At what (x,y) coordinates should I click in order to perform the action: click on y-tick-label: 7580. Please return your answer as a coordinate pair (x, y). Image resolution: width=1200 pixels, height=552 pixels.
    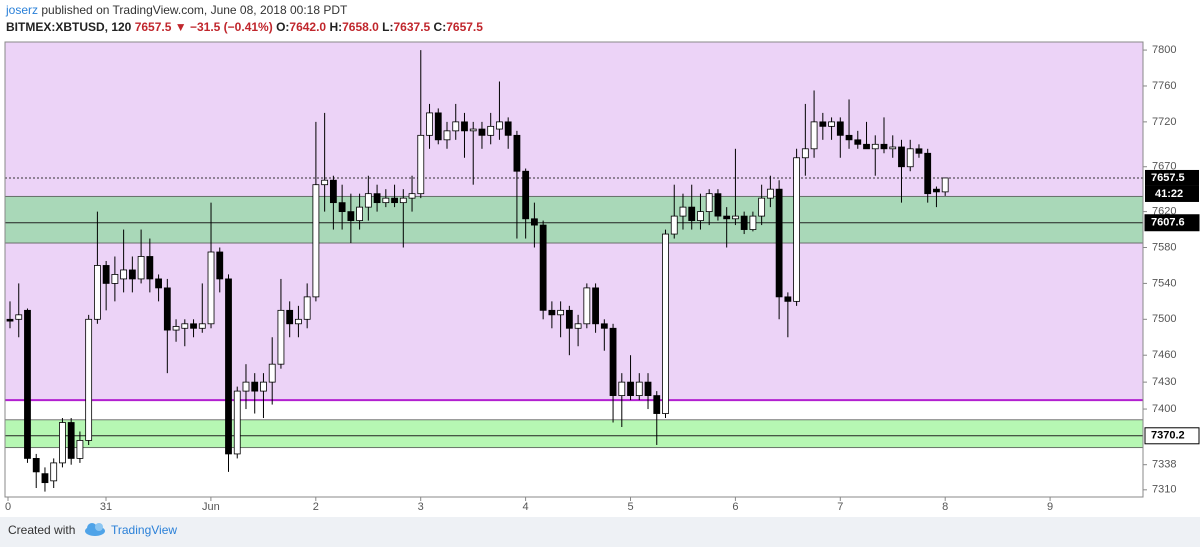
    Looking at the image, I should click on (1164, 247).